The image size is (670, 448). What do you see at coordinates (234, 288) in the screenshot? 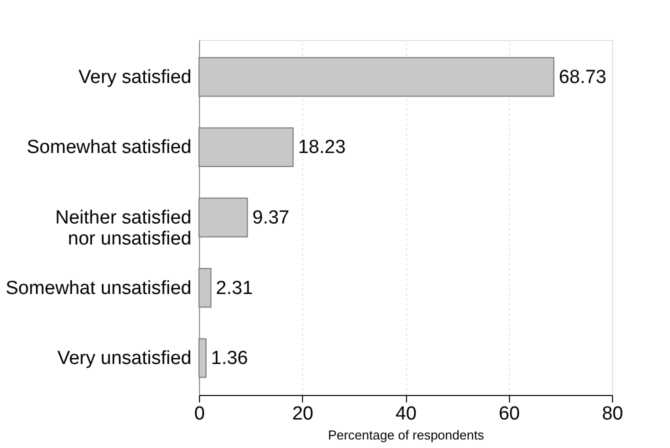
I see `data-label: 2.31` at bounding box center [234, 288].